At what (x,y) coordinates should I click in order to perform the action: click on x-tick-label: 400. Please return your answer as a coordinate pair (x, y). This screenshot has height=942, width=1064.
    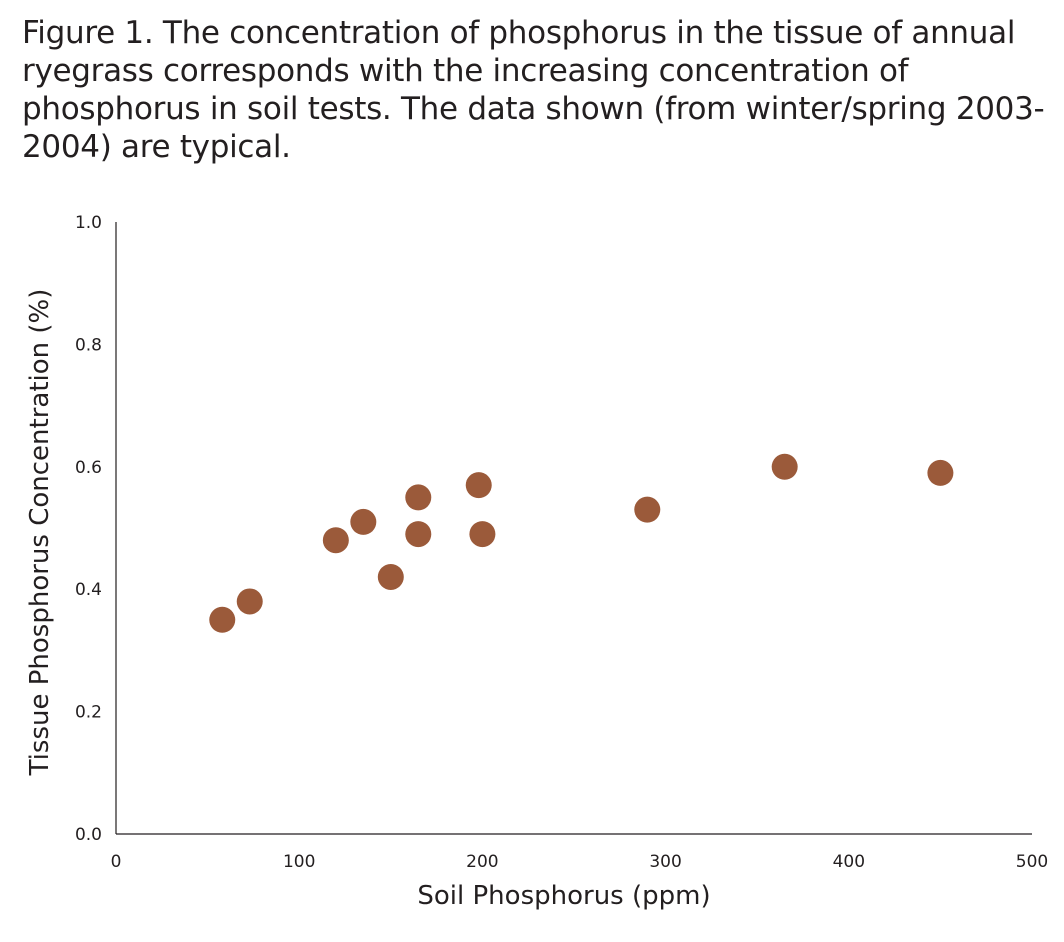
    Looking at the image, I should click on (849, 862).